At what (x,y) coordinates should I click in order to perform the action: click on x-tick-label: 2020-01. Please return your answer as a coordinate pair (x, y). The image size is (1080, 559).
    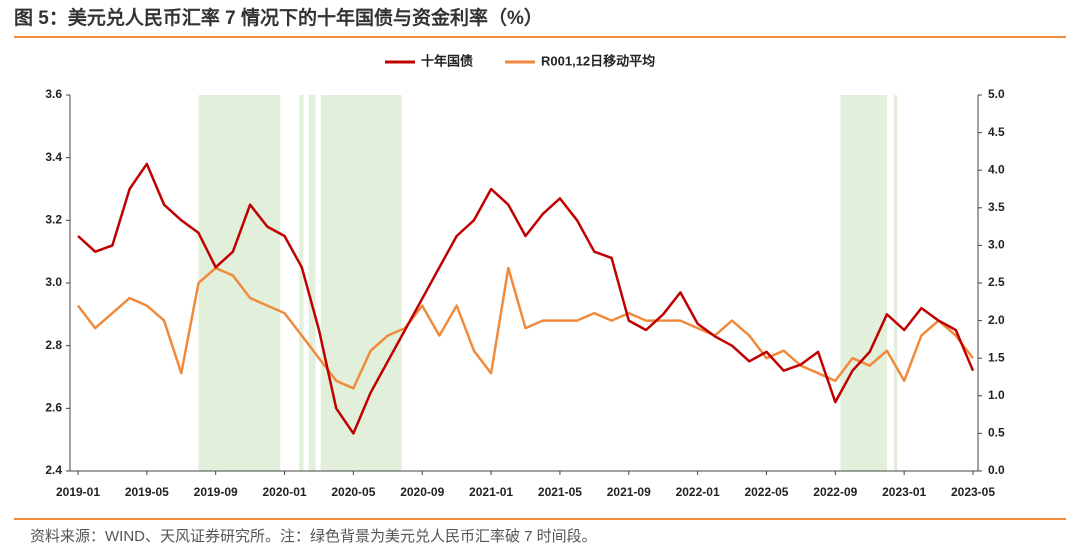
    Looking at the image, I should click on (285, 492).